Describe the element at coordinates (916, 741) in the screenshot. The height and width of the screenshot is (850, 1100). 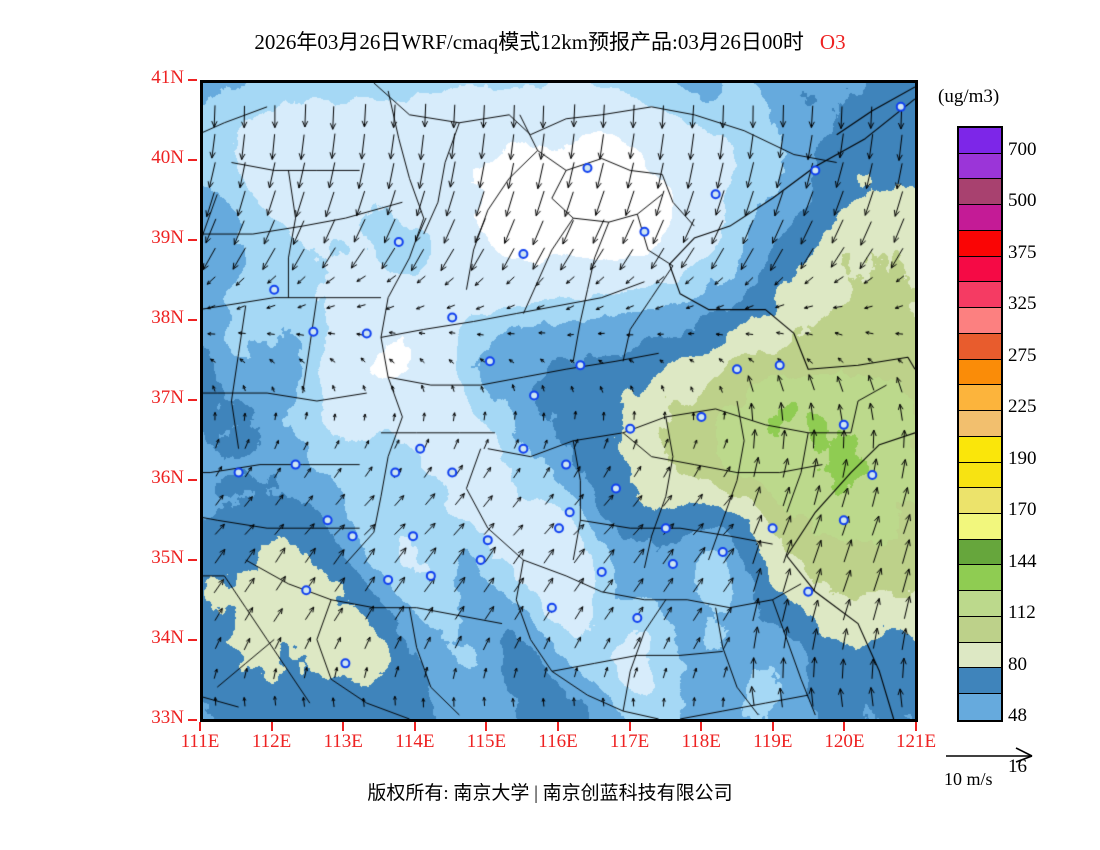
I see `lon-tick-label: 121E` at that location.